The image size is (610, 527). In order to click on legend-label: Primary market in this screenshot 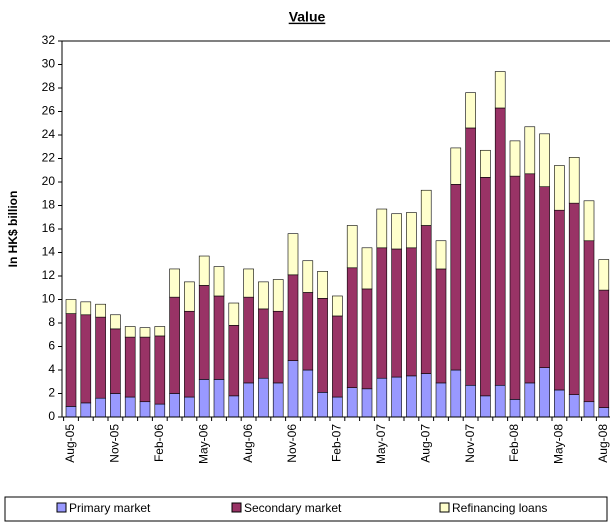, I will do `click(110, 508)`.